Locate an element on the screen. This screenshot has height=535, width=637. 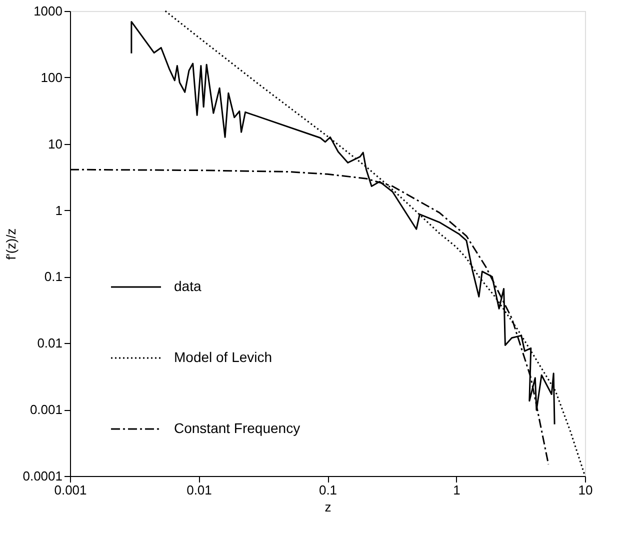
legend-label: Model of Levich is located at coordinates (223, 357).